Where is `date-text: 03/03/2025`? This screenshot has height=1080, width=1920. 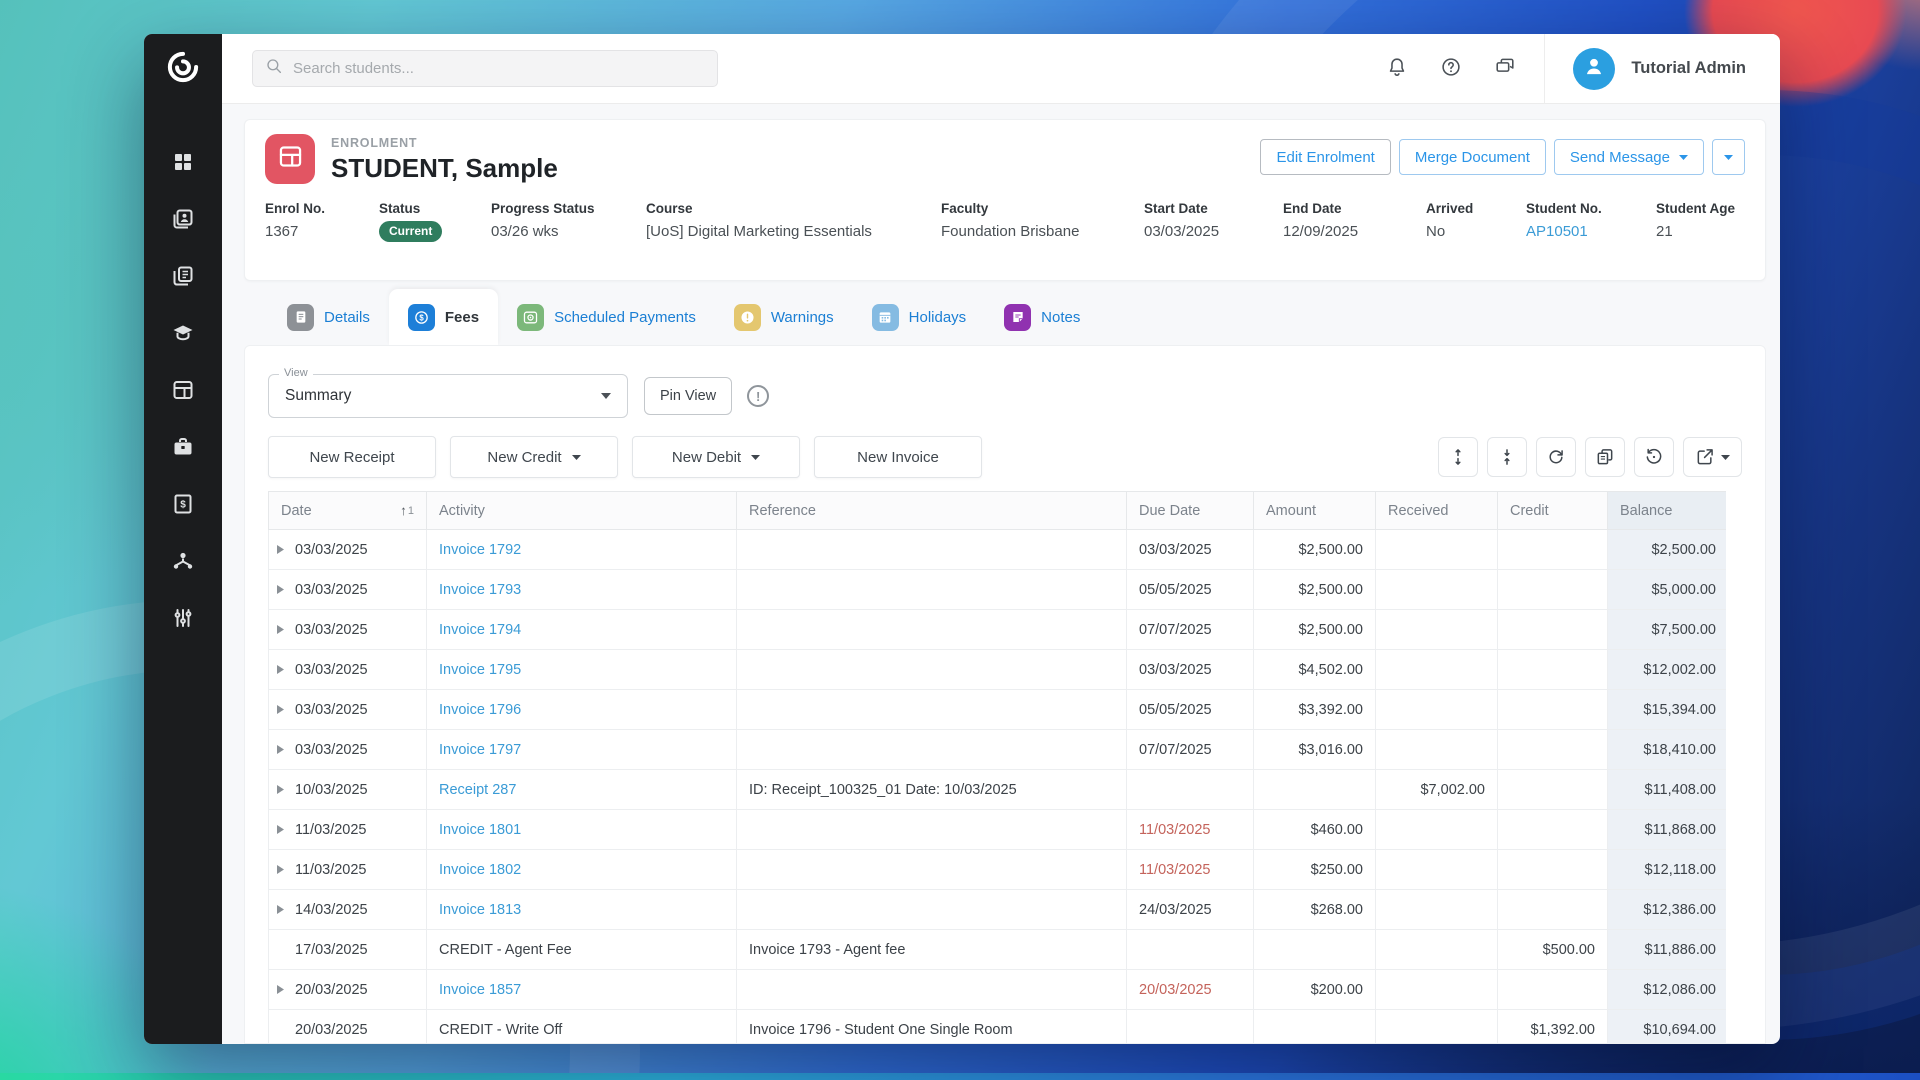 date-text: 03/03/2025 is located at coordinates (331, 629).